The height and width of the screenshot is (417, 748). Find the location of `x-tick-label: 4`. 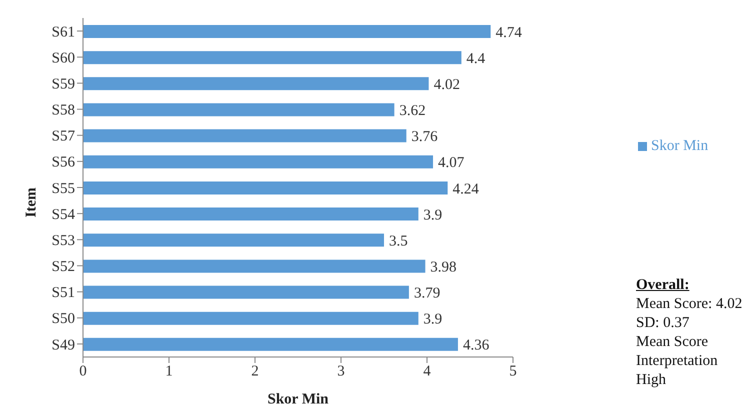

x-tick-label: 4 is located at coordinates (427, 372).